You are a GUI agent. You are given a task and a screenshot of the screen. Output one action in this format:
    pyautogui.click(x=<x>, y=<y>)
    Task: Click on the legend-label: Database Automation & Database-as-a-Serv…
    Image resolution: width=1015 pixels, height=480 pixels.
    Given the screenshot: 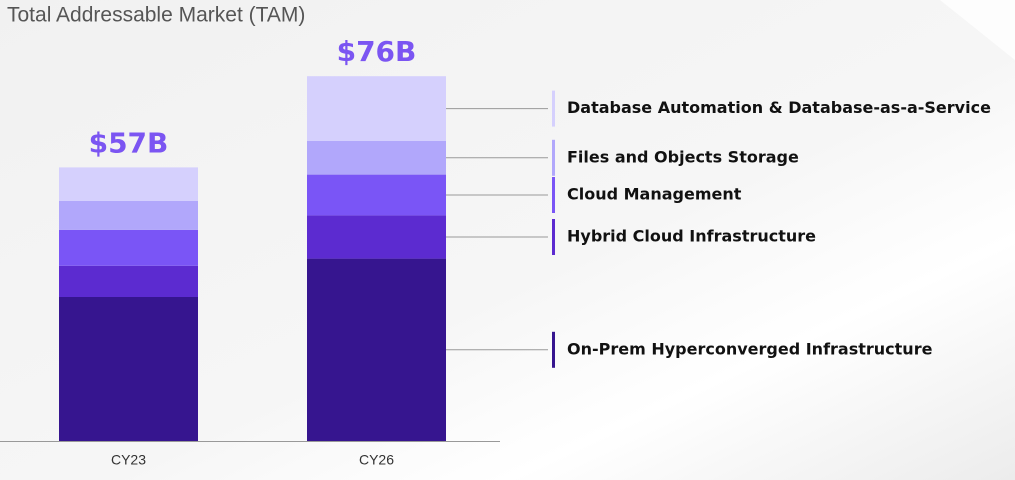 What is the action you would take?
    pyautogui.click(x=779, y=107)
    